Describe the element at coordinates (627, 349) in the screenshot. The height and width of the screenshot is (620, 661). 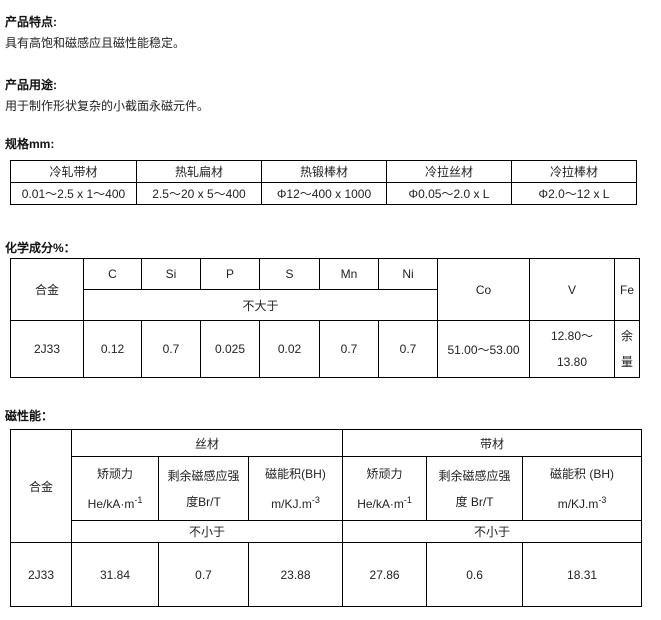
I see `fe-value-cell: 余量` at that location.